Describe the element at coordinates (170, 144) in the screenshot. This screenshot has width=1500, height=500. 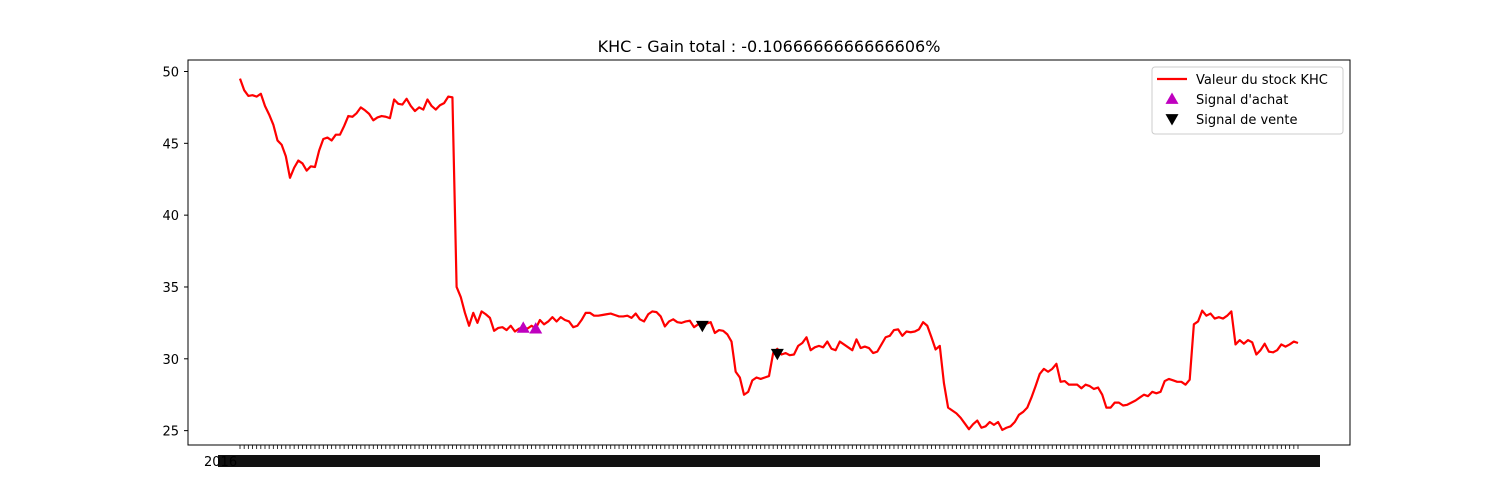
I see `y-tick-label: 45` at that location.